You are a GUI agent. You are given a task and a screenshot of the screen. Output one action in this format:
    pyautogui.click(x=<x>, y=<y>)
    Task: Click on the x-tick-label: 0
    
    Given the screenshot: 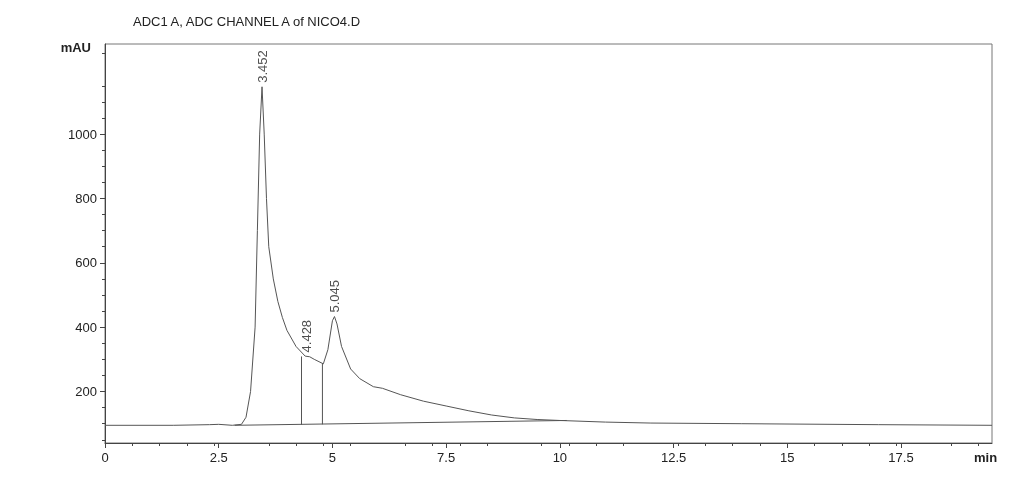 What is the action you would take?
    pyautogui.click(x=105, y=457)
    